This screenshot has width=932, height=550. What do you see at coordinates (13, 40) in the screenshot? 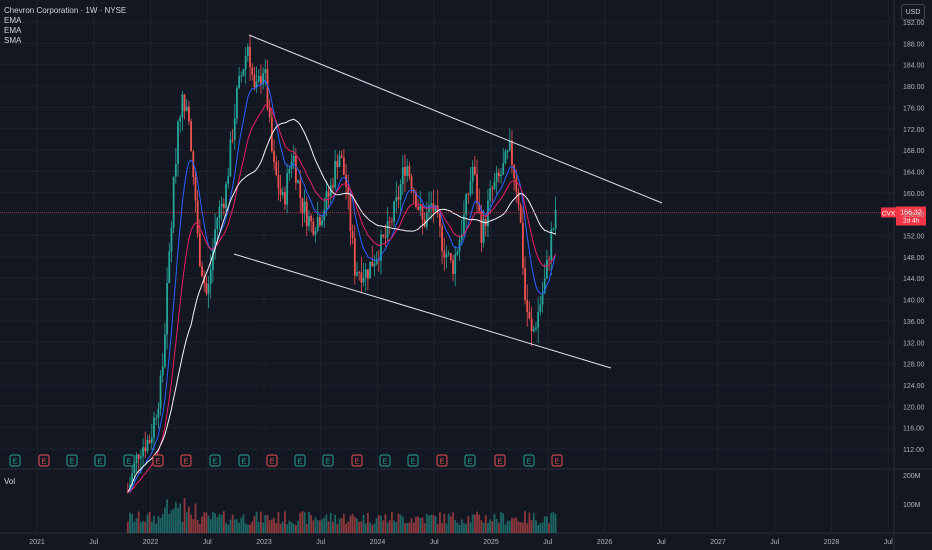
I see `indicator-sma: SMA` at bounding box center [13, 40].